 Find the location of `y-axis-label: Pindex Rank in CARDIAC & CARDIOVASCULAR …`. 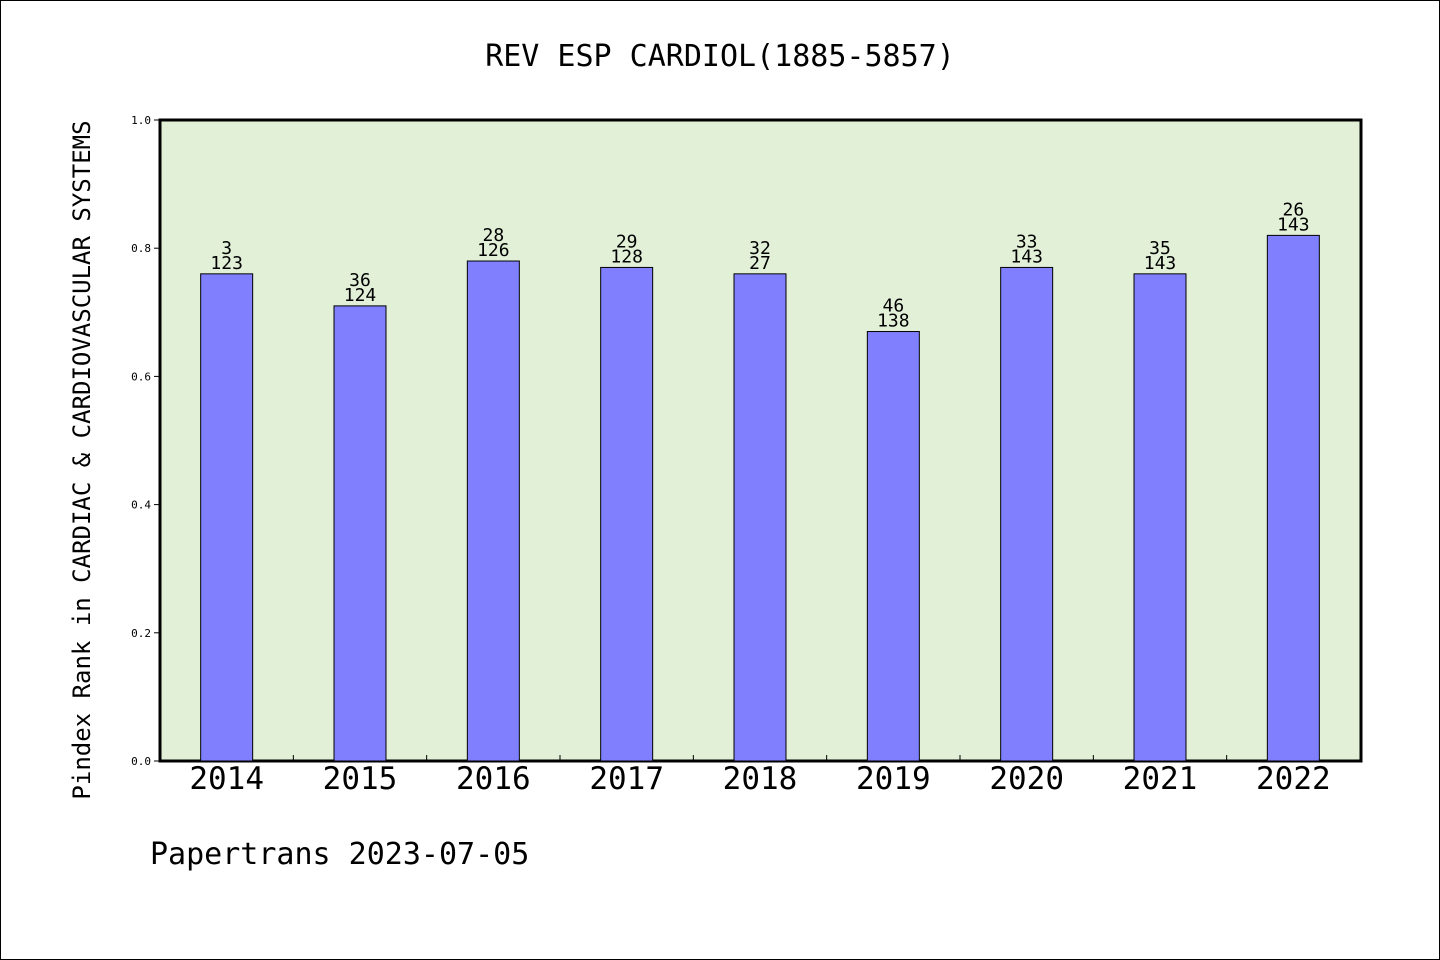

y-axis-label: Pindex Rank in CARDIAC & CARDIOVASCULAR … is located at coordinates (82, 459).